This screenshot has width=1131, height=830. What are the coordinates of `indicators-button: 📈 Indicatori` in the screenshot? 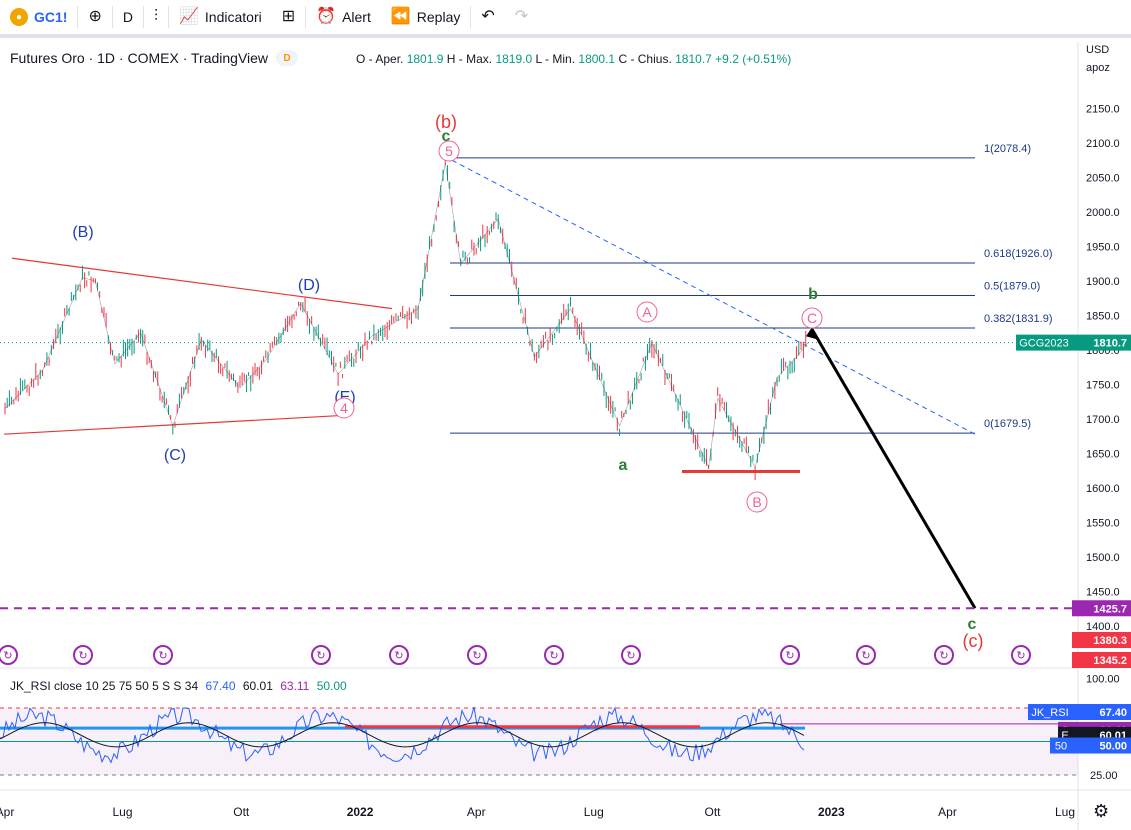 It's located at (220, 17).